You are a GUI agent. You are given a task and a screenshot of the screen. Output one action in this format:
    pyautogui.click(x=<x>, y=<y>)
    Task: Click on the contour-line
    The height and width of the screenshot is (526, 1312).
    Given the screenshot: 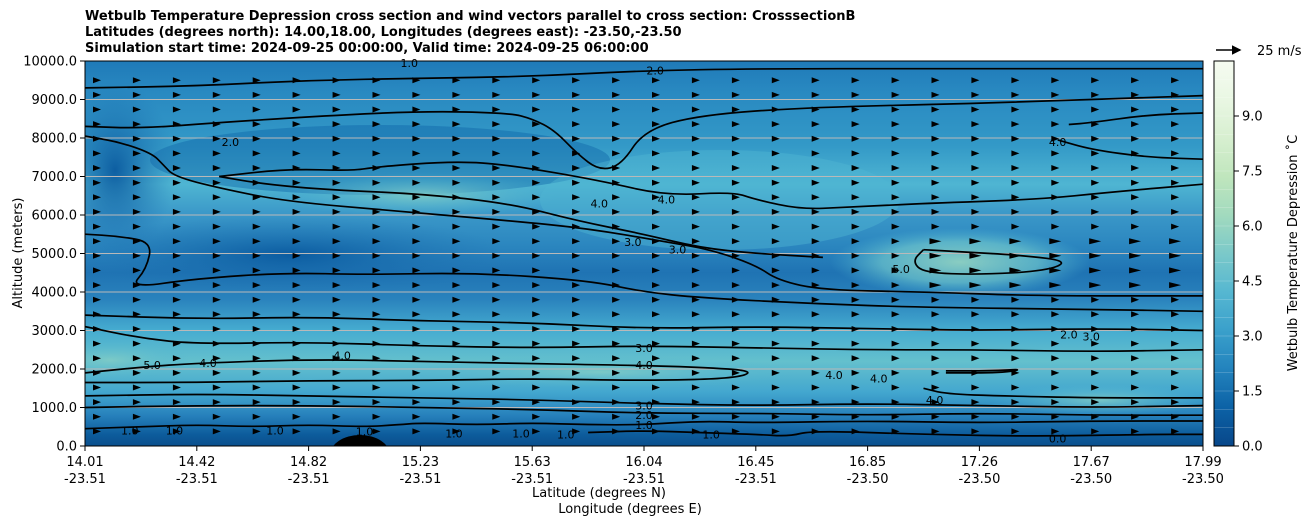 What is the action you would take?
    pyautogui.click(x=711, y=185)
    